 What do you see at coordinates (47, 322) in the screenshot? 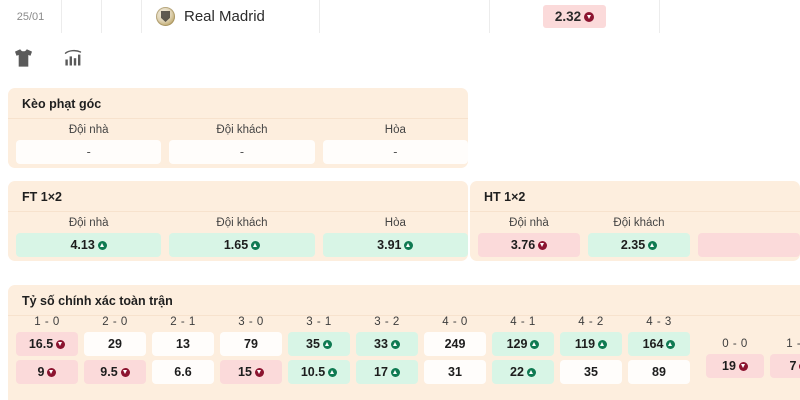
I see `score-header: 1 - 0` at bounding box center [47, 322].